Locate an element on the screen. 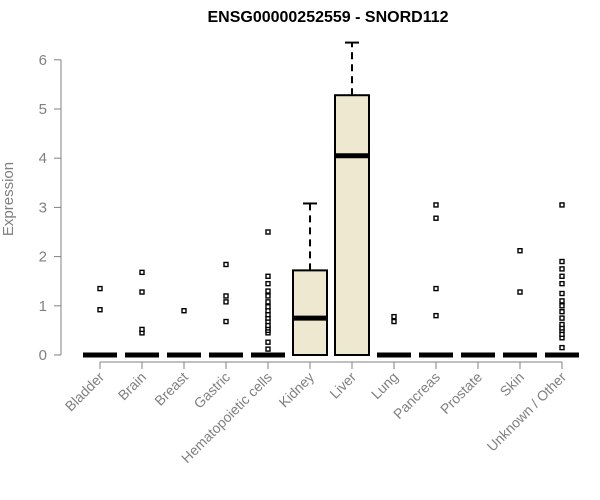  x-tick-label: Liver is located at coordinates (342, 385).